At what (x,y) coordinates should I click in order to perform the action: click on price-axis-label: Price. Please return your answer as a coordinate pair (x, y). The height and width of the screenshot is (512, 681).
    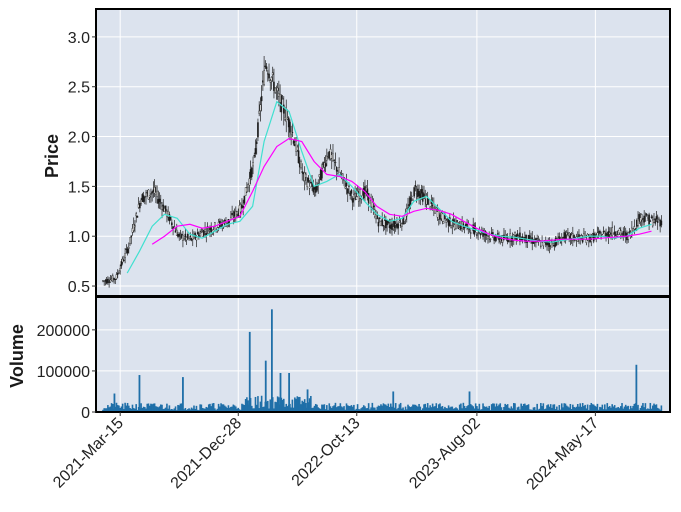
    Looking at the image, I should click on (52, 156).